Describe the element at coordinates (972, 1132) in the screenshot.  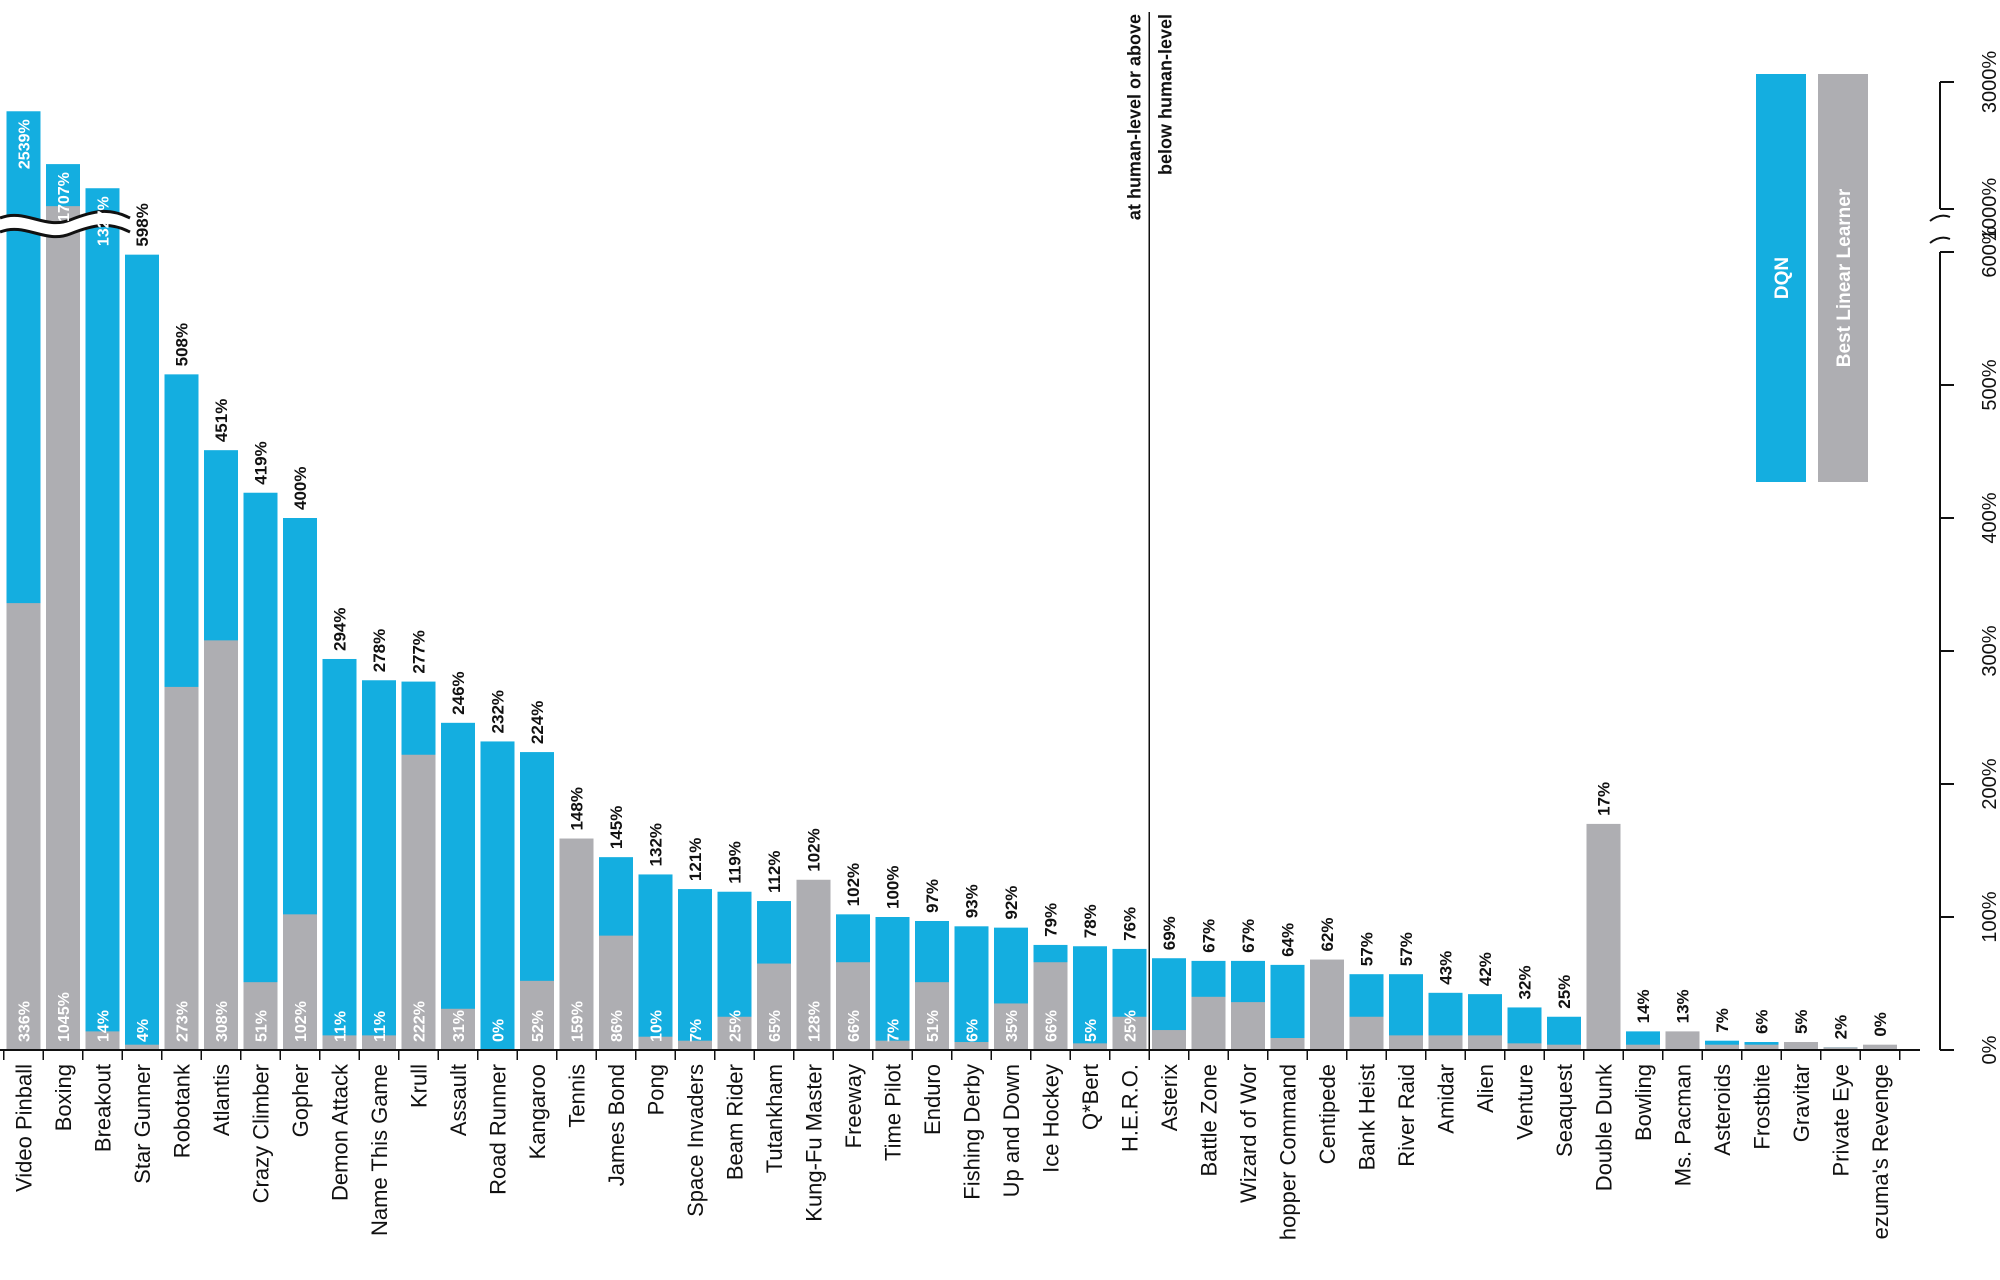
I see `category-label-24: Fishing Derby` at that location.